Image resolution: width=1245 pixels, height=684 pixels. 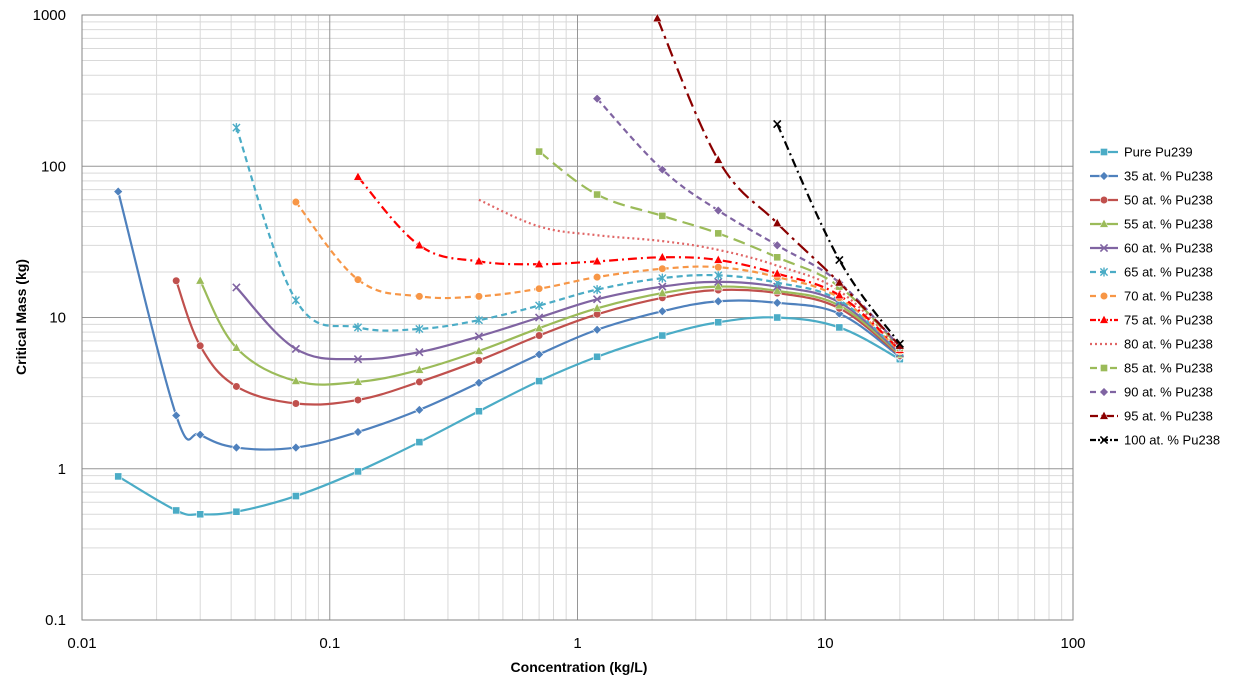 I want to click on legend-item: 70 at. % Pu238, so click(x=1151, y=296).